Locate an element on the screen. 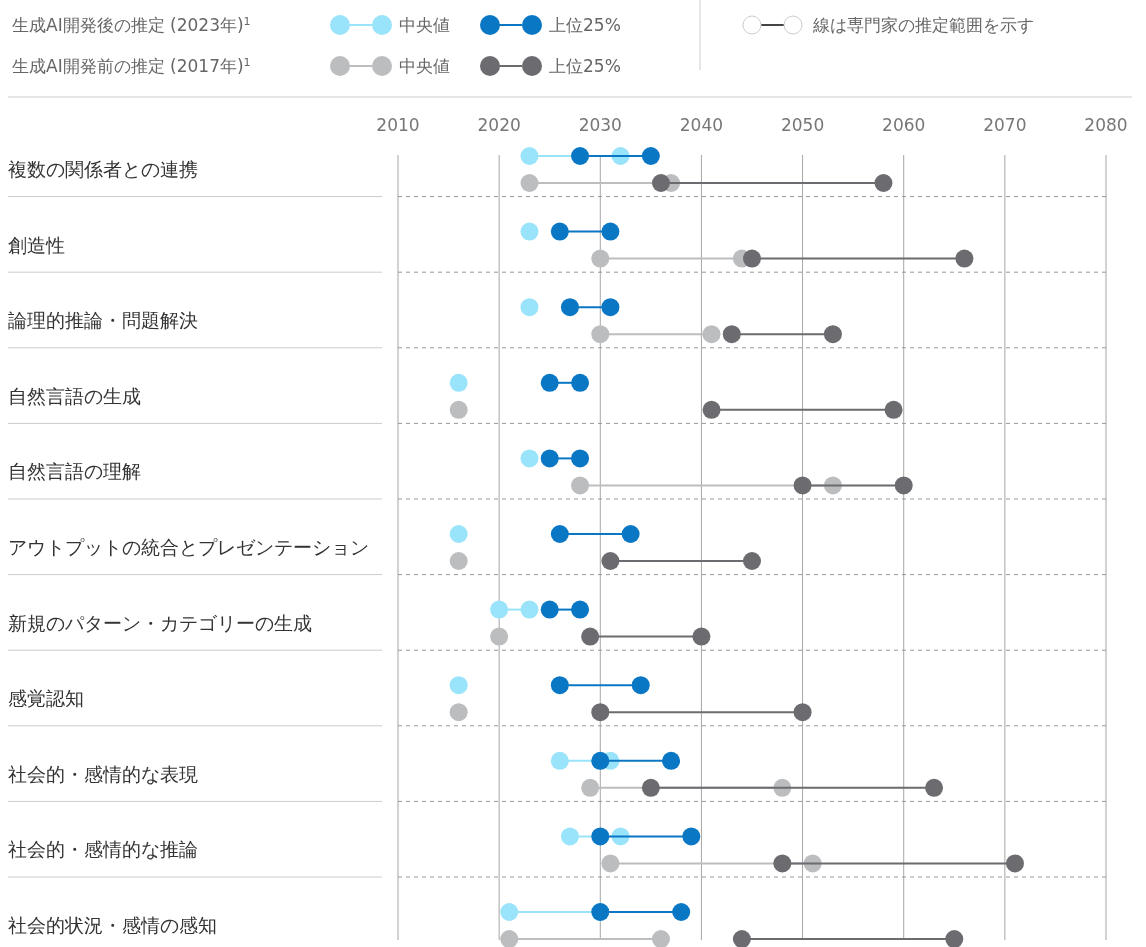  y-tick-label: 自然言語の理解 is located at coordinates (74, 471).